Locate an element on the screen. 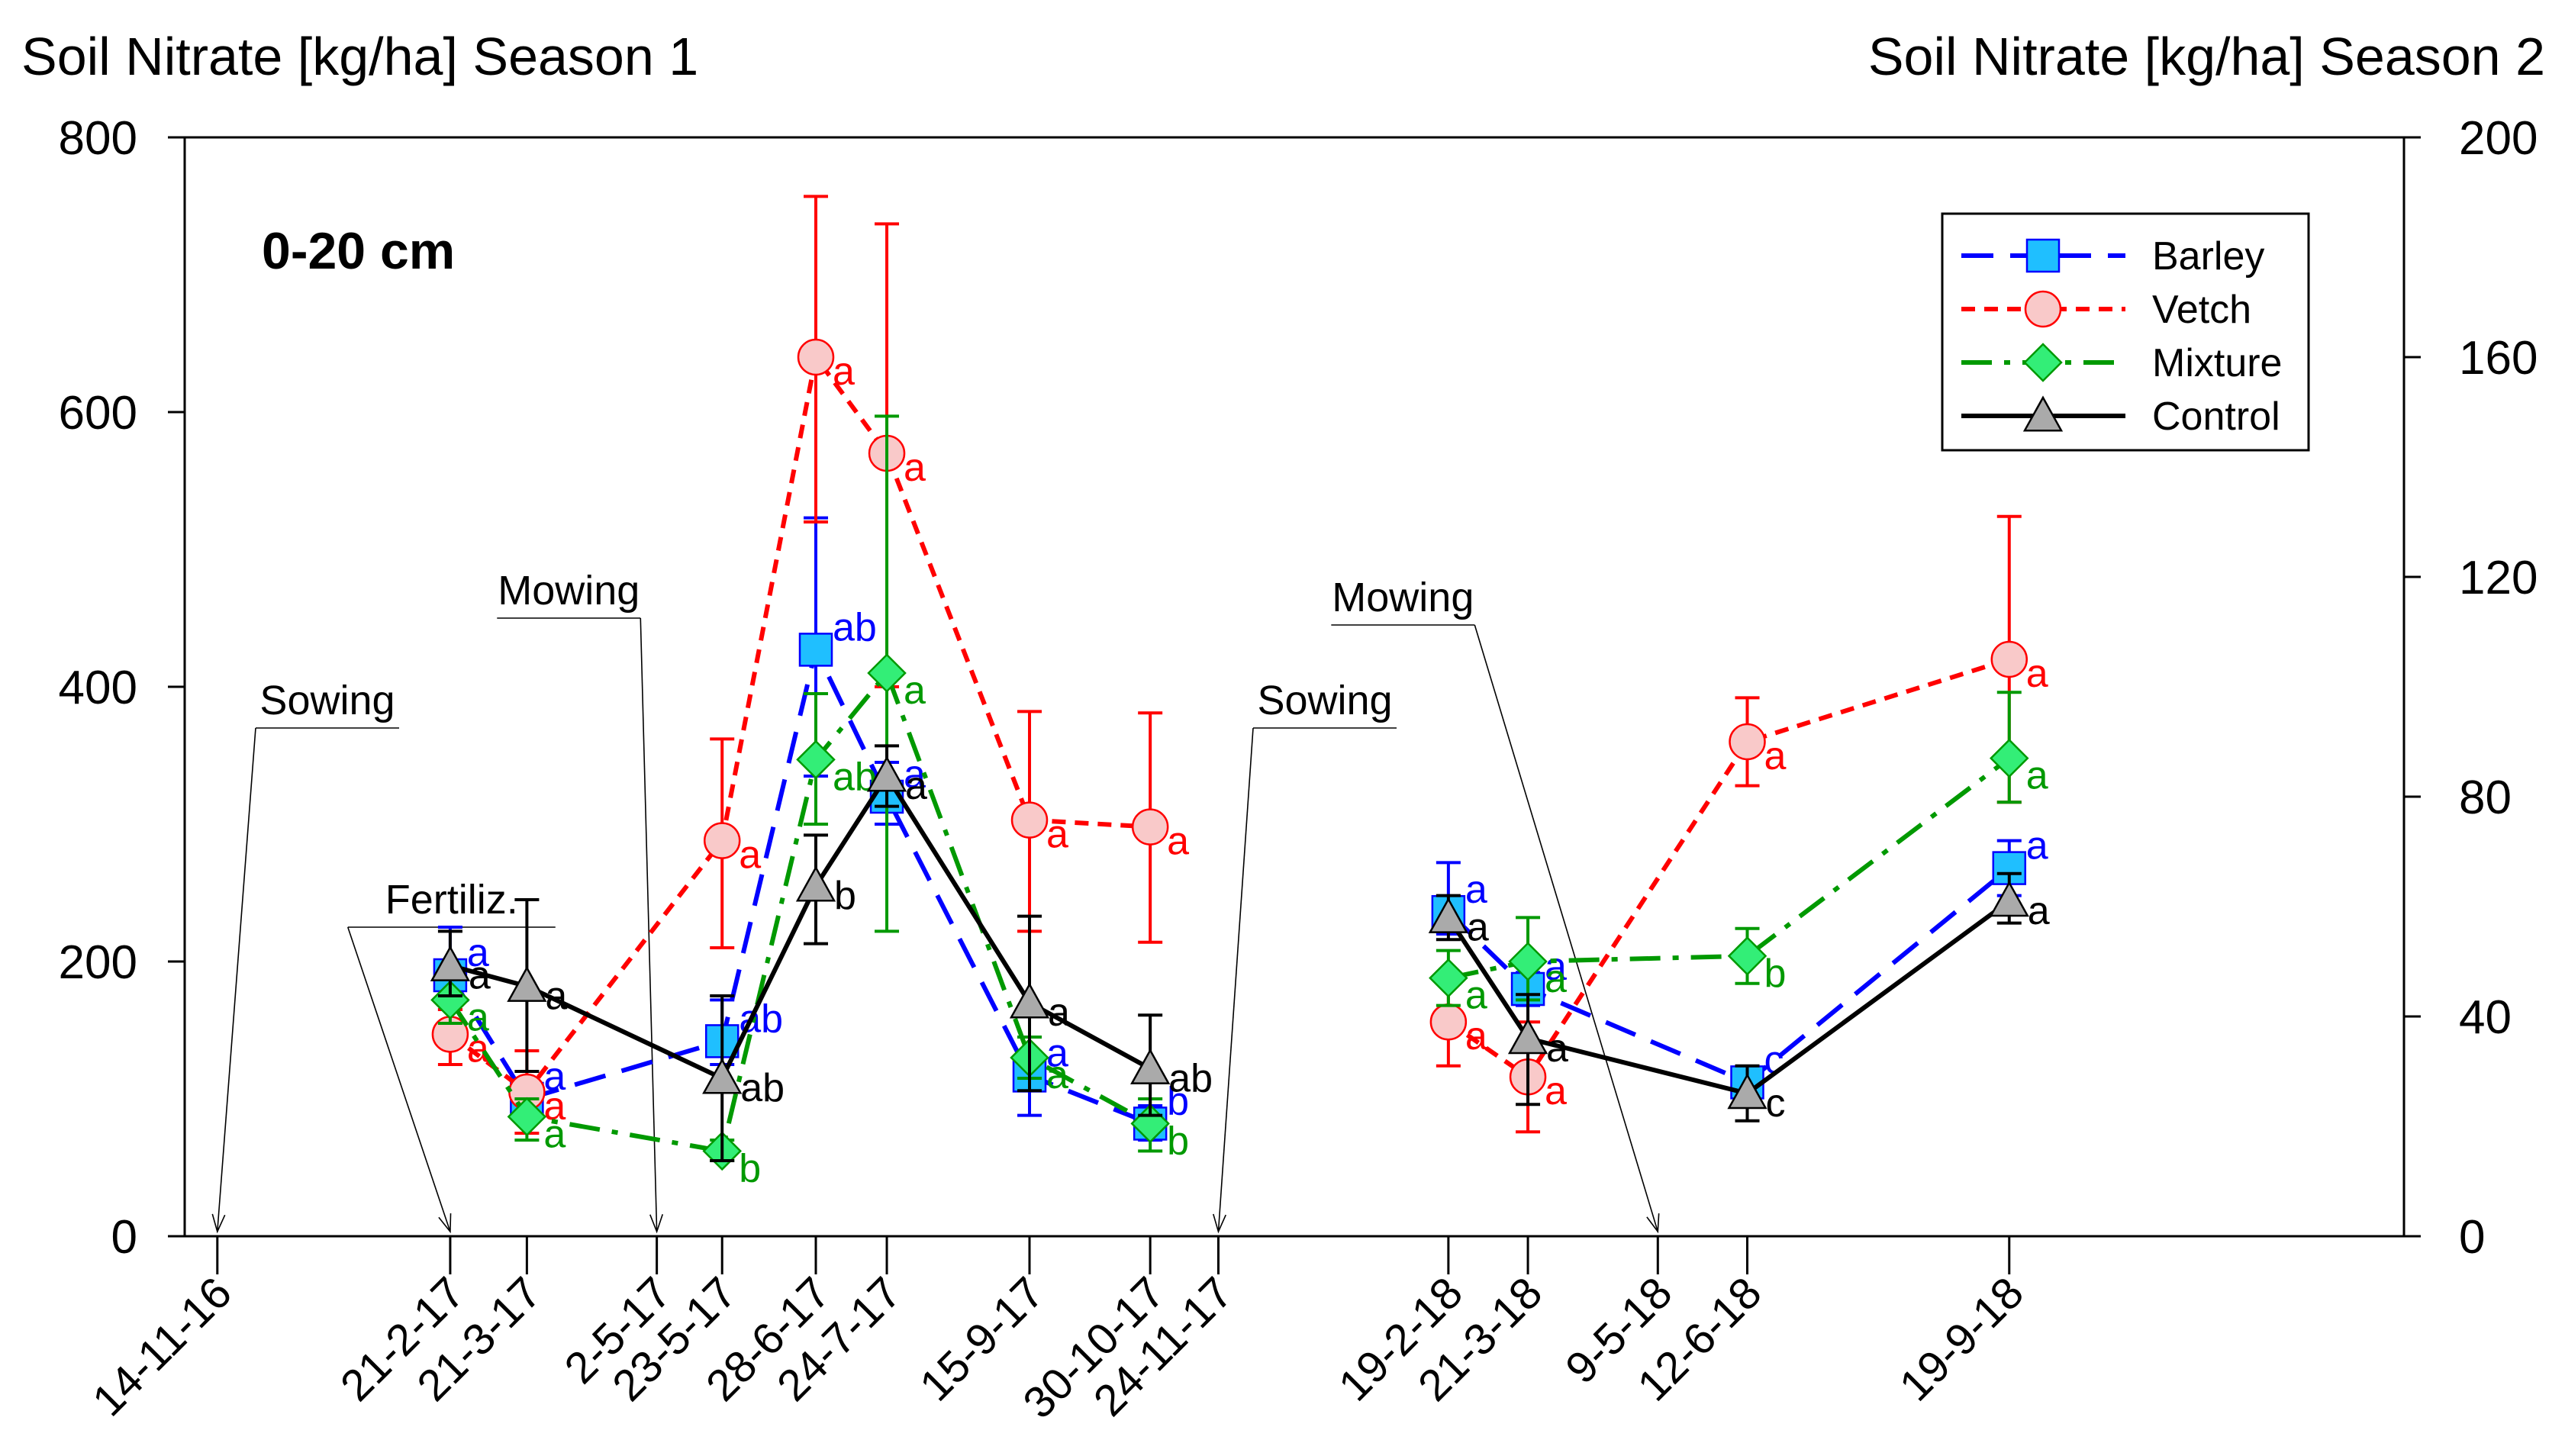 This screenshot has width=2565, height=1456. legend-marker-vetch is located at coordinates (2043, 309).